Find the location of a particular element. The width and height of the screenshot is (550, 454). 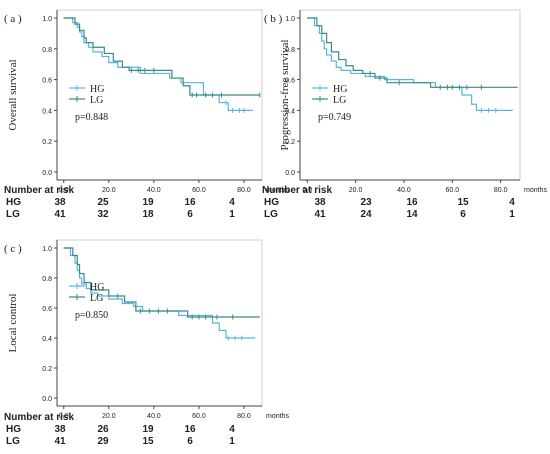

y-axis-label: Local control is located at coordinates (13, 323).